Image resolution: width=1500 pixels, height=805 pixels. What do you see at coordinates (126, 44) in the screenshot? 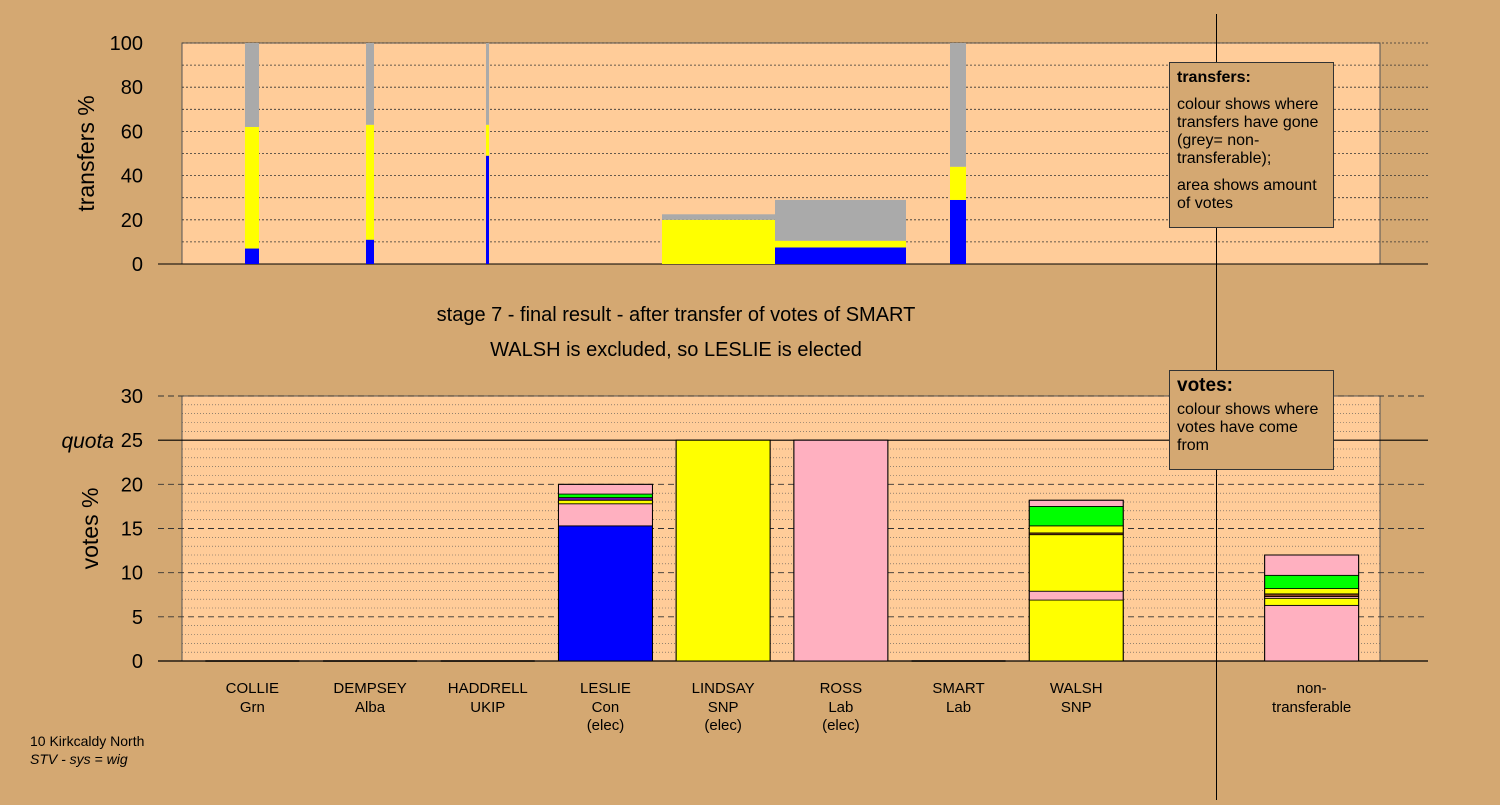
I see `transfers-y-tick-label: 100` at bounding box center [126, 44].